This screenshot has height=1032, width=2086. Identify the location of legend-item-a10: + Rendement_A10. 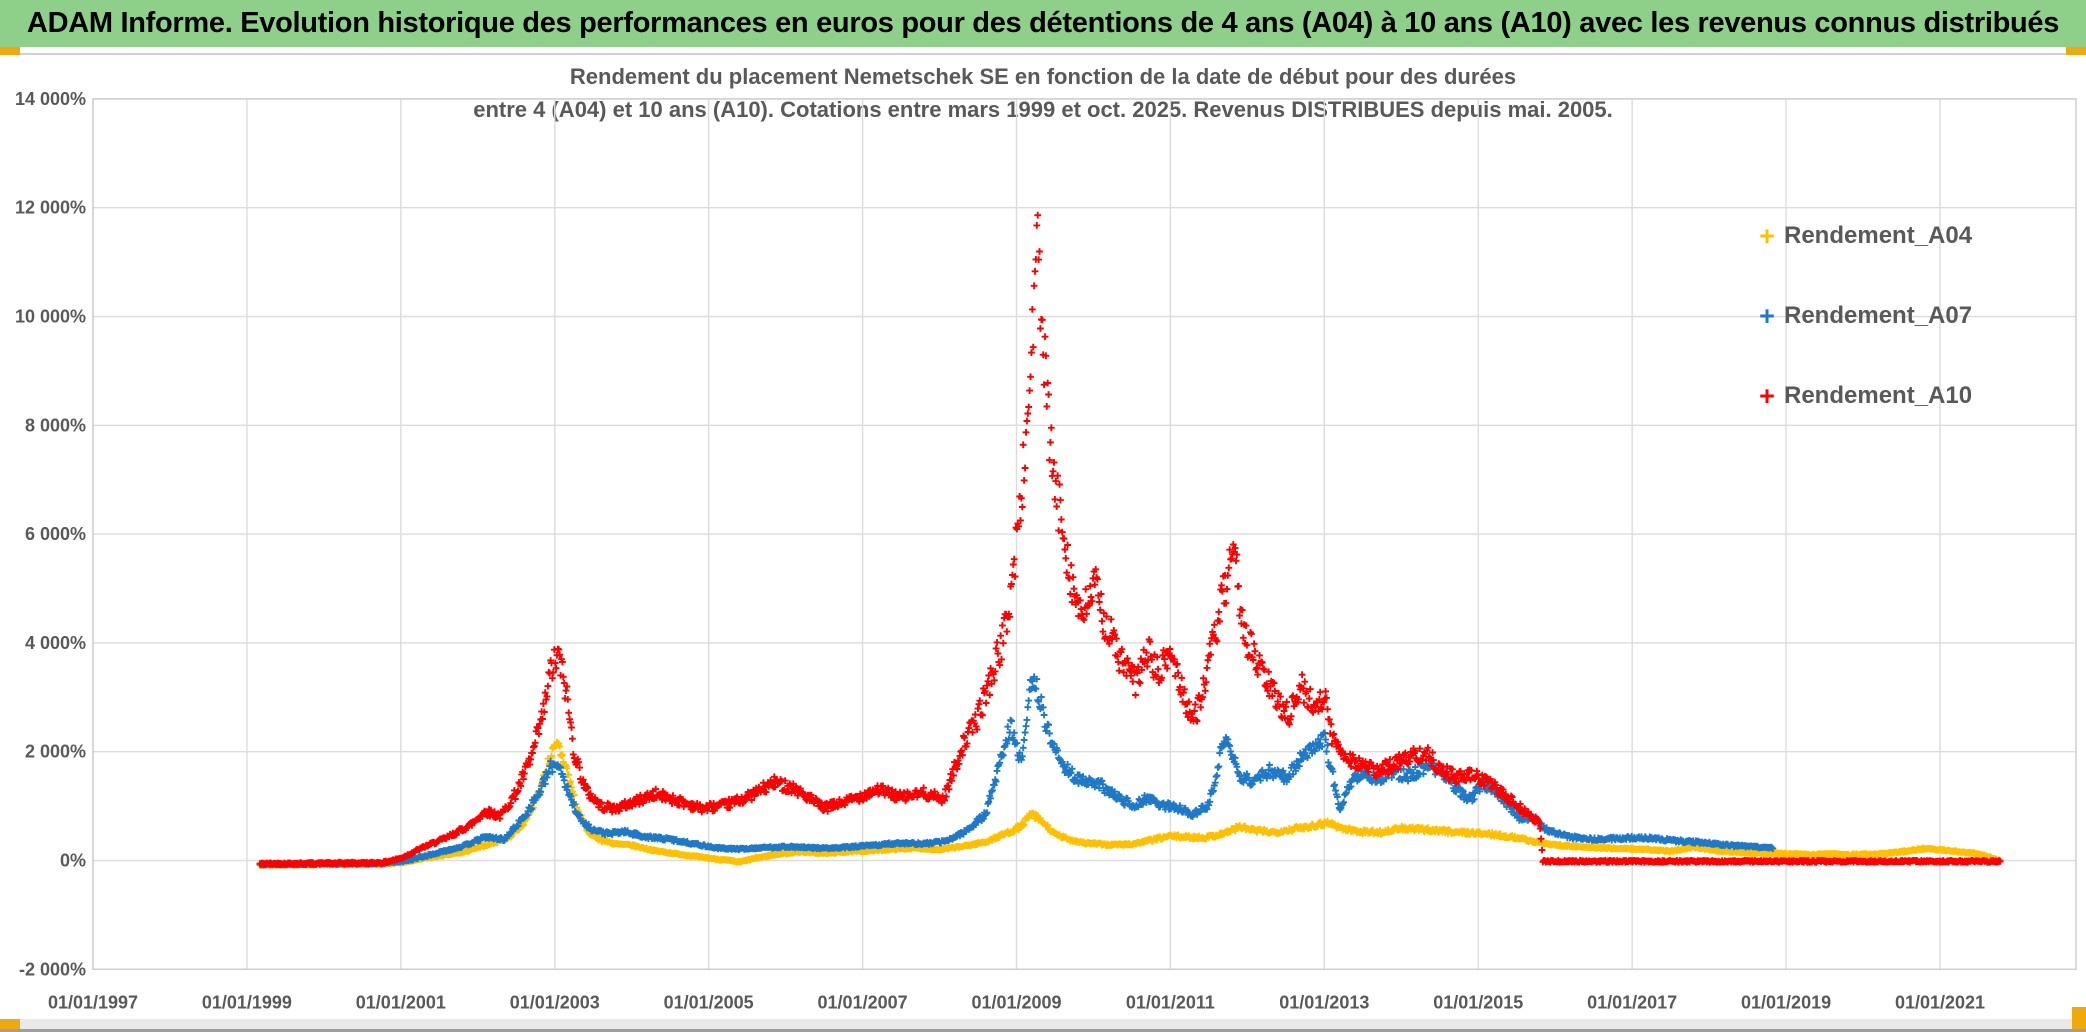
(1917, 396).